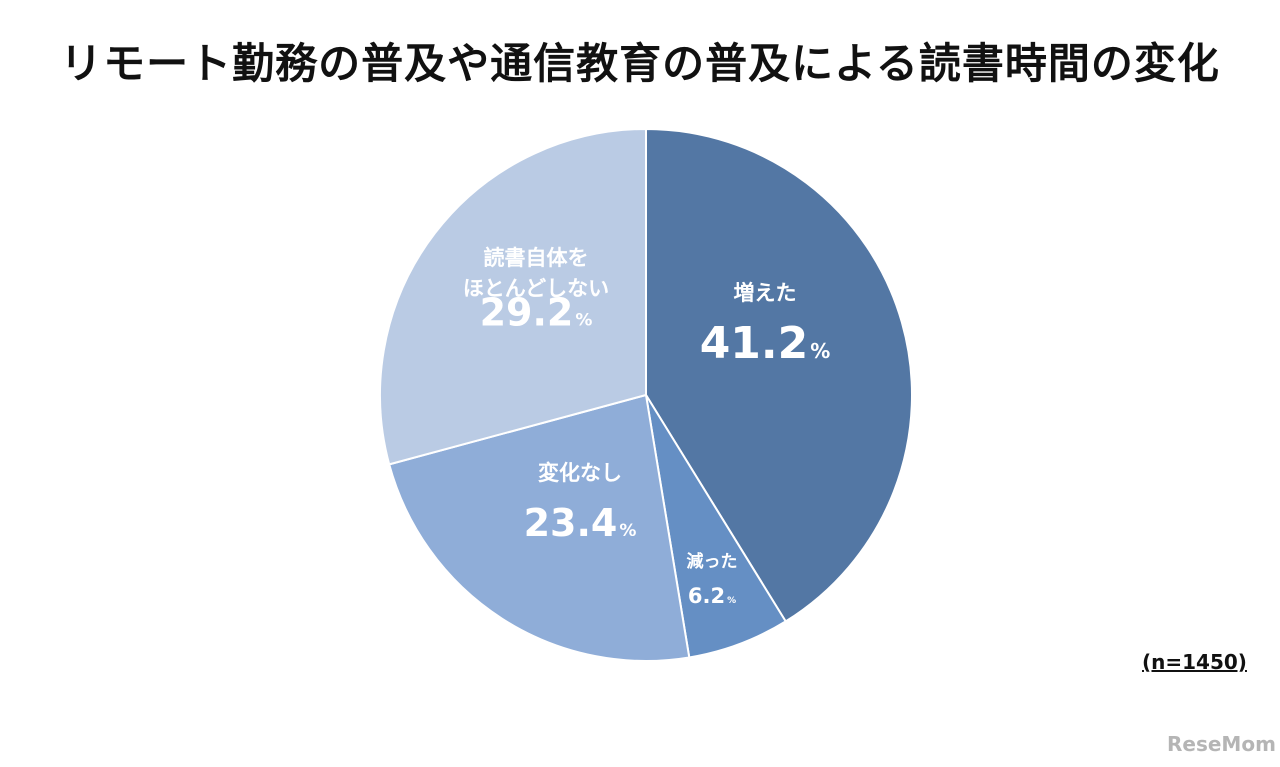 The image size is (1280, 767). I want to click on slice-label-1-line-0: 減った, so click(712, 561).